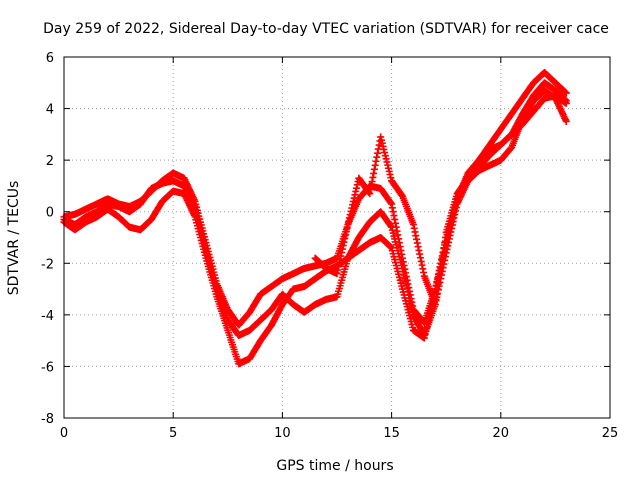 This screenshot has width=640, height=480. What do you see at coordinates (47, 367) in the screenshot?
I see `y-tick-label: -6` at bounding box center [47, 367].